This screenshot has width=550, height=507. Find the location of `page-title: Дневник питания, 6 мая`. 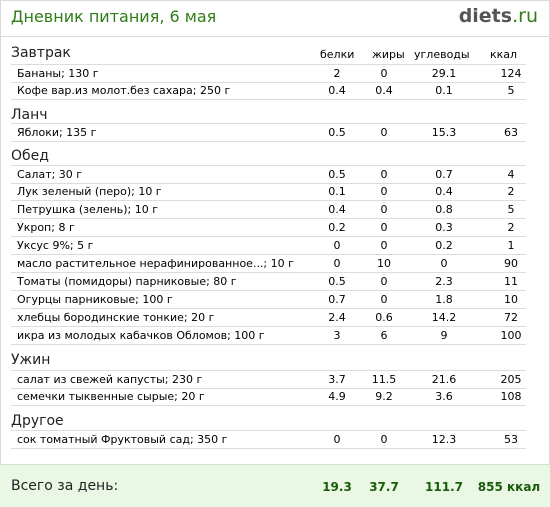

page-title: Дневник питания, 6 мая is located at coordinates (114, 16).